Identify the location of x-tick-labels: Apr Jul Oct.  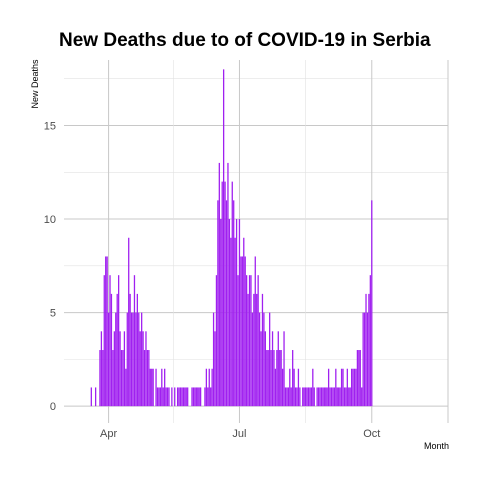
(240, 434).